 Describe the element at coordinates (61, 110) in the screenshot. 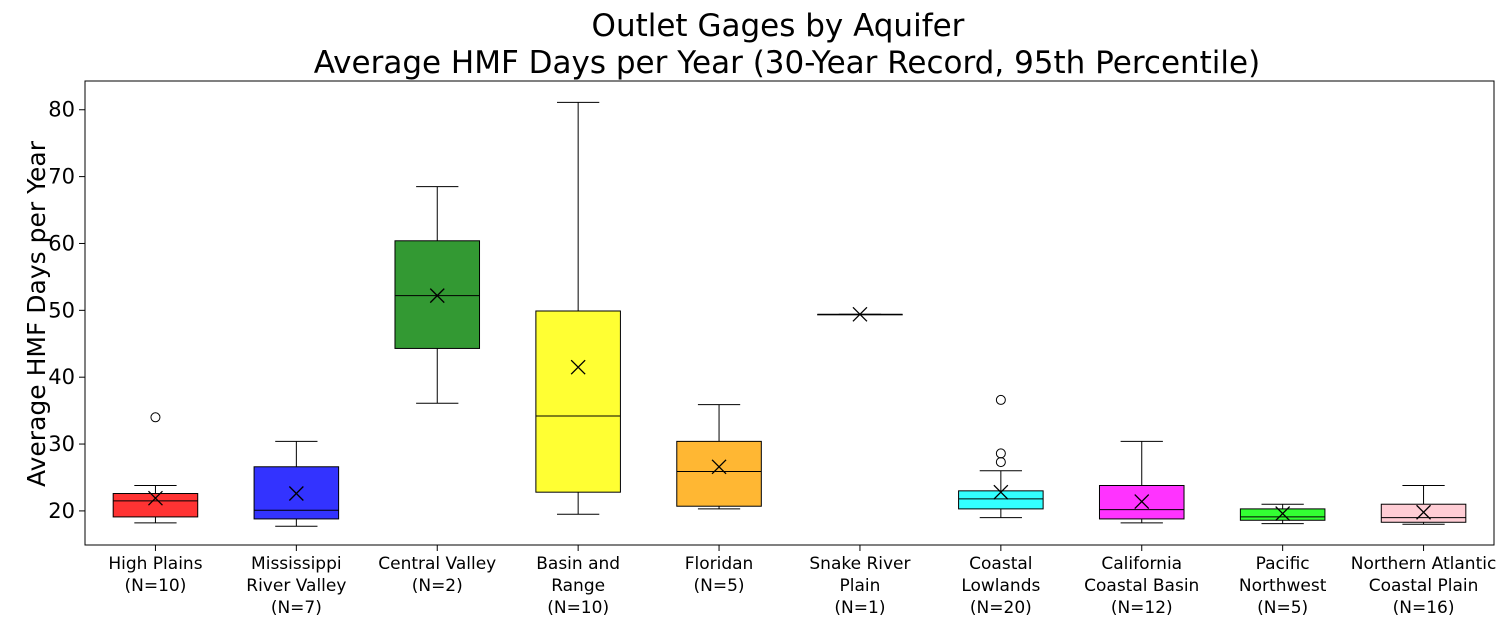

I see `y-tick-label: 80` at that location.